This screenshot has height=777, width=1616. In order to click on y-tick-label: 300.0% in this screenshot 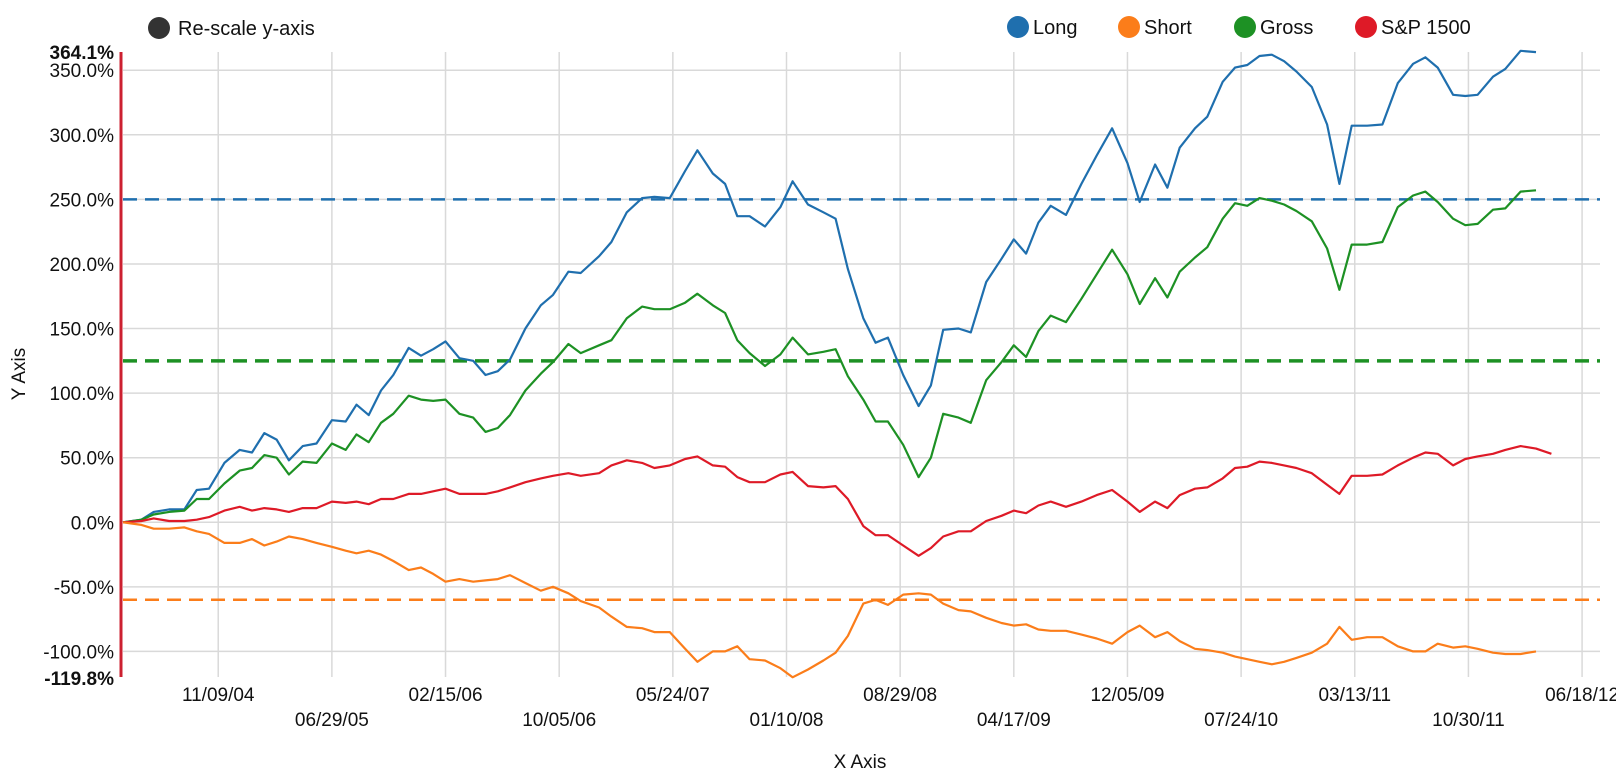, I will do `click(82, 136)`.